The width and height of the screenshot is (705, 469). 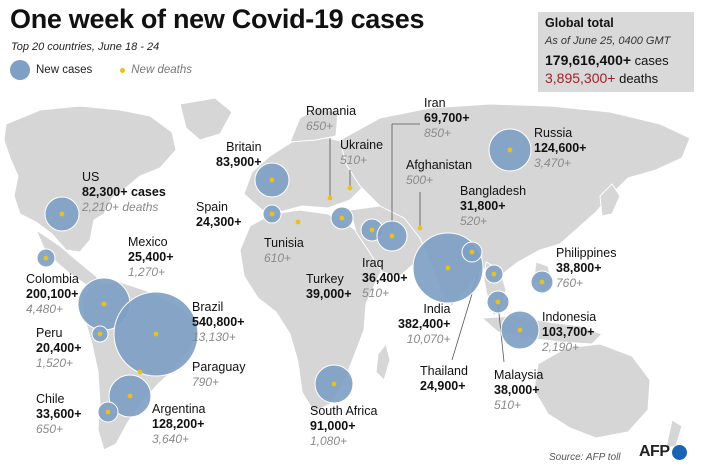 What do you see at coordinates (493, 206) in the screenshot?
I see `label-bangladesh: Bangladesh 31,800+ 520+` at bounding box center [493, 206].